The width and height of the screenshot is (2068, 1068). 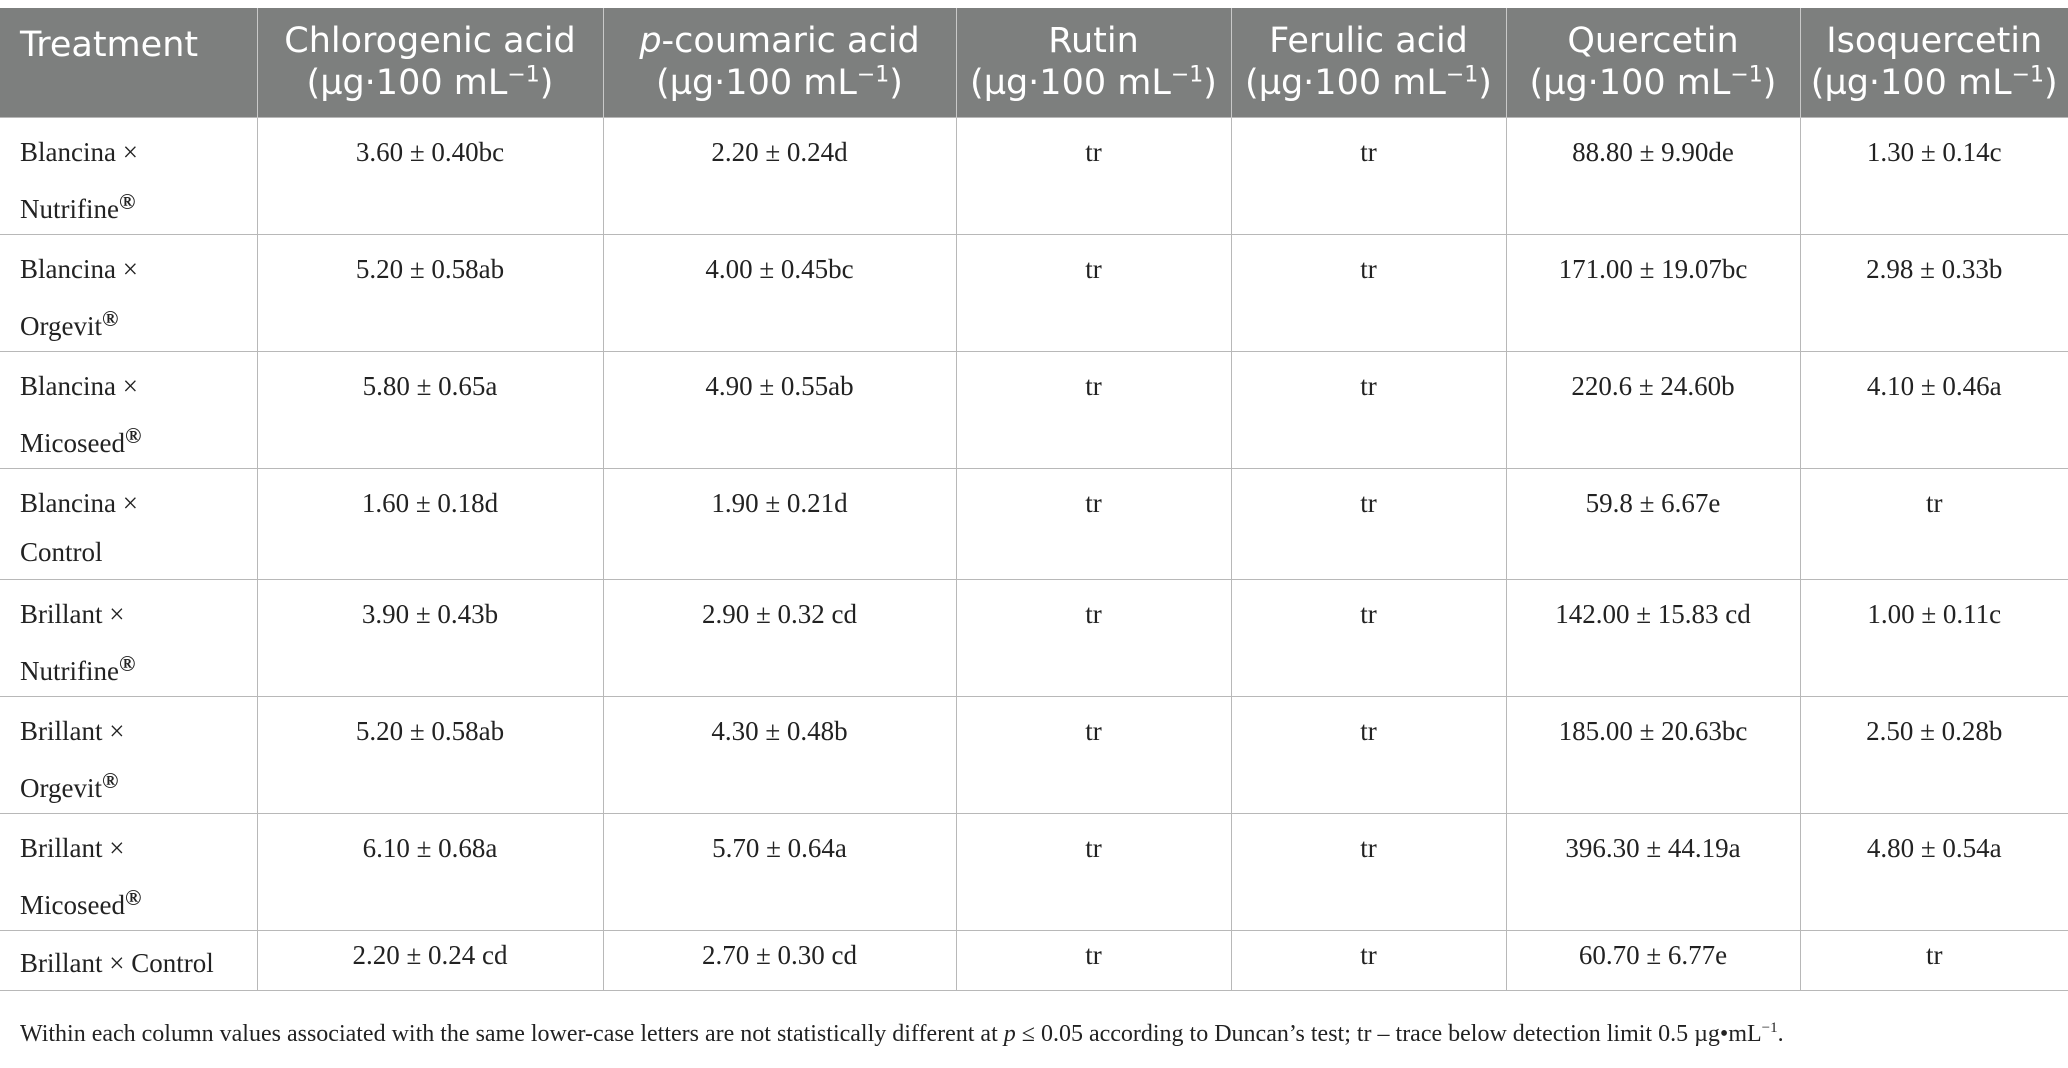 I want to click on cell-quercetin: 142.00 ± 15.83 cd, so click(x=1652, y=637).